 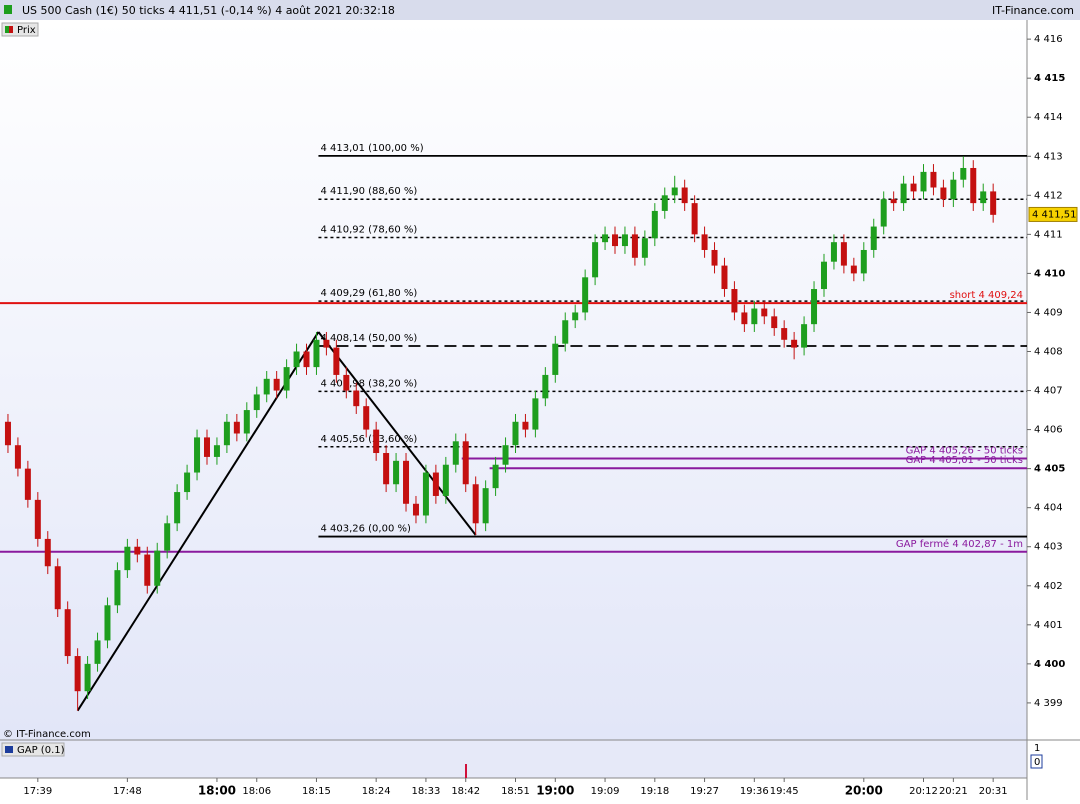 I want to click on fib-label: 4 406,98 (38,20 %), so click(x=368, y=383).